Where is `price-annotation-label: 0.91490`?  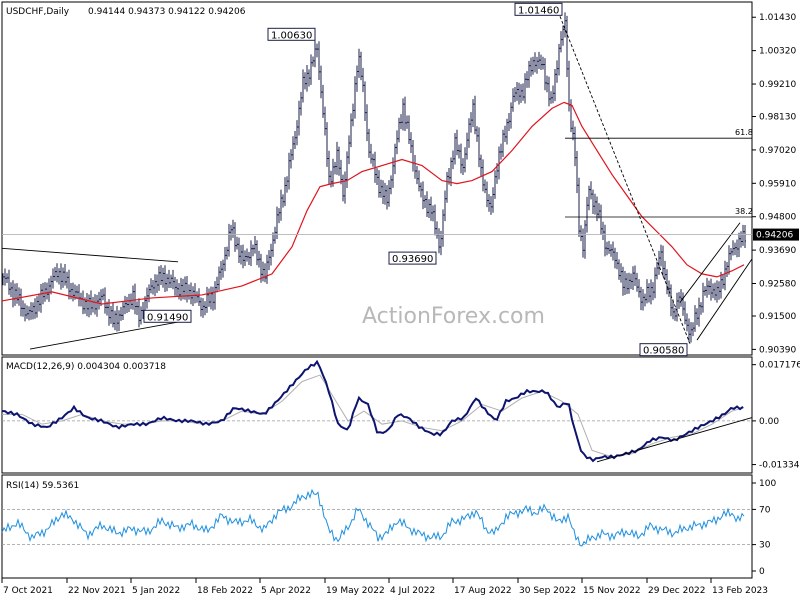
price-annotation-label: 0.91490 is located at coordinates (167, 317).